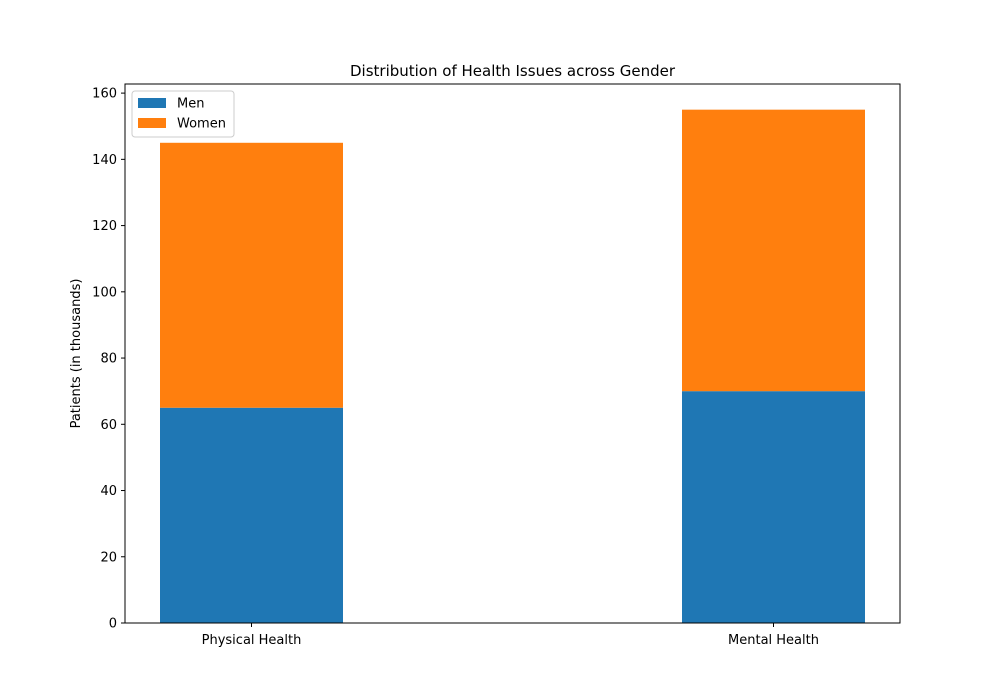  Describe the element at coordinates (104, 94) in the screenshot. I see `y-tick-label: 160` at that location.